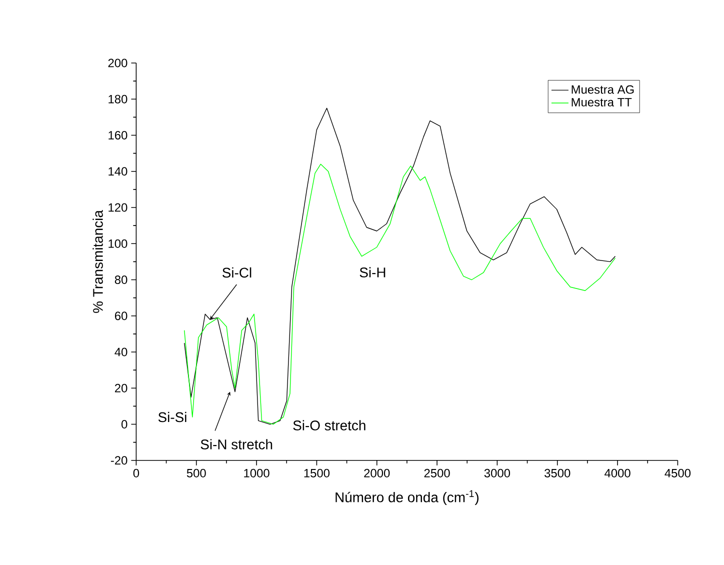  What do you see at coordinates (118, 207) in the screenshot?
I see `y-tick-label: 120` at bounding box center [118, 207].